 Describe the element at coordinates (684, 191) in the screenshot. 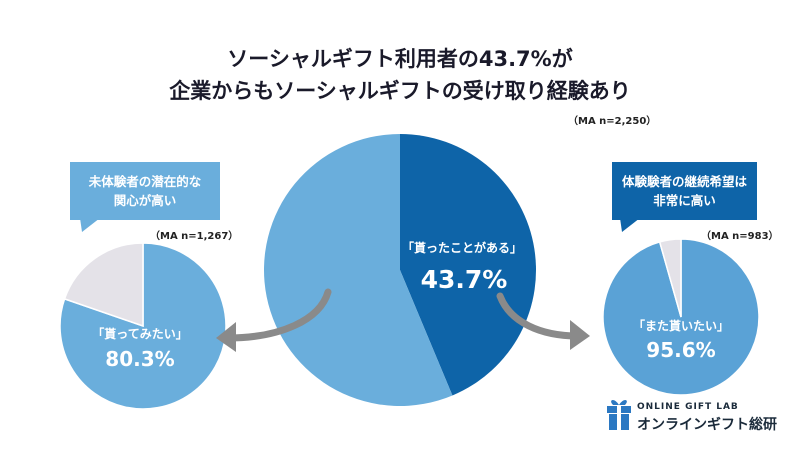

I see `bubble-right: 体験験者の継続希望は 非常に高い` at that location.